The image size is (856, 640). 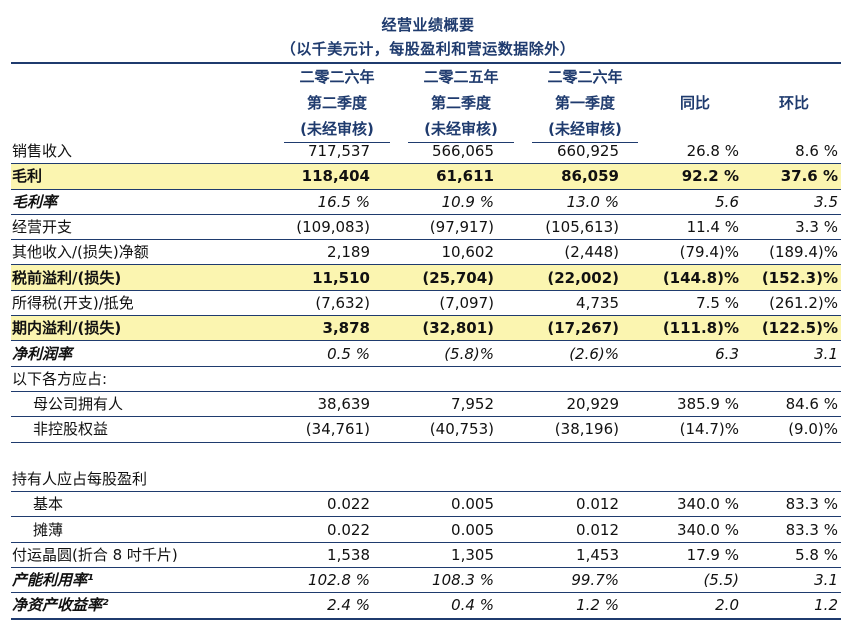 What do you see at coordinates (576, 277) in the screenshot?
I see `table-cell: (22,002)` at bounding box center [576, 277].